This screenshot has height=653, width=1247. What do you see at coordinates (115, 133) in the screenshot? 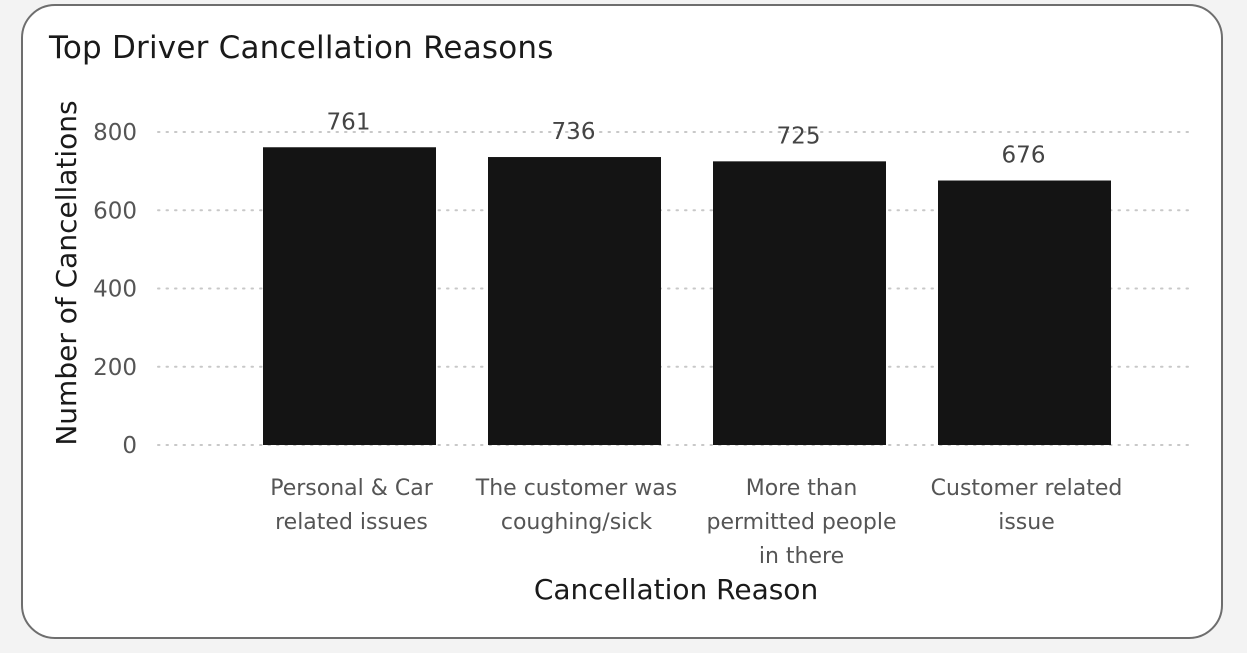
I see `y-tick-label: 800` at bounding box center [115, 133].